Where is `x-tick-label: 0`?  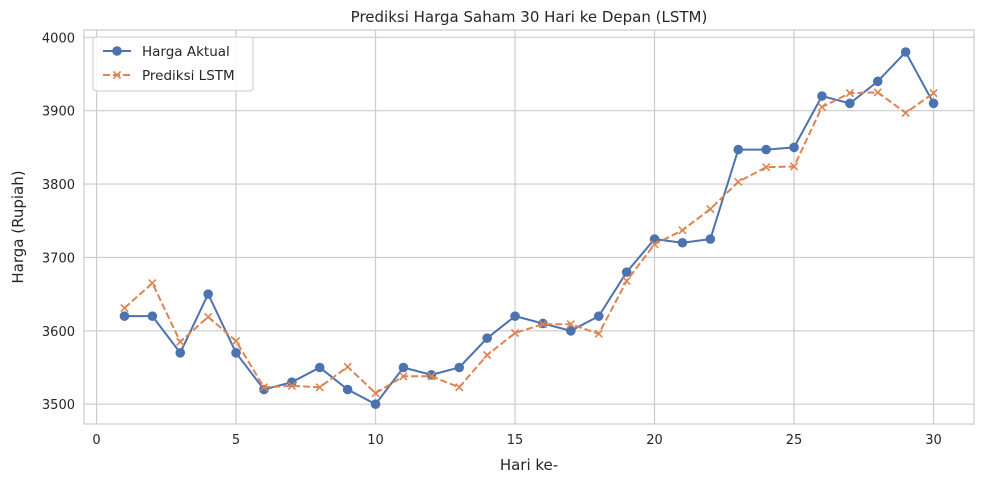
x-tick-label: 0 is located at coordinates (96, 440).